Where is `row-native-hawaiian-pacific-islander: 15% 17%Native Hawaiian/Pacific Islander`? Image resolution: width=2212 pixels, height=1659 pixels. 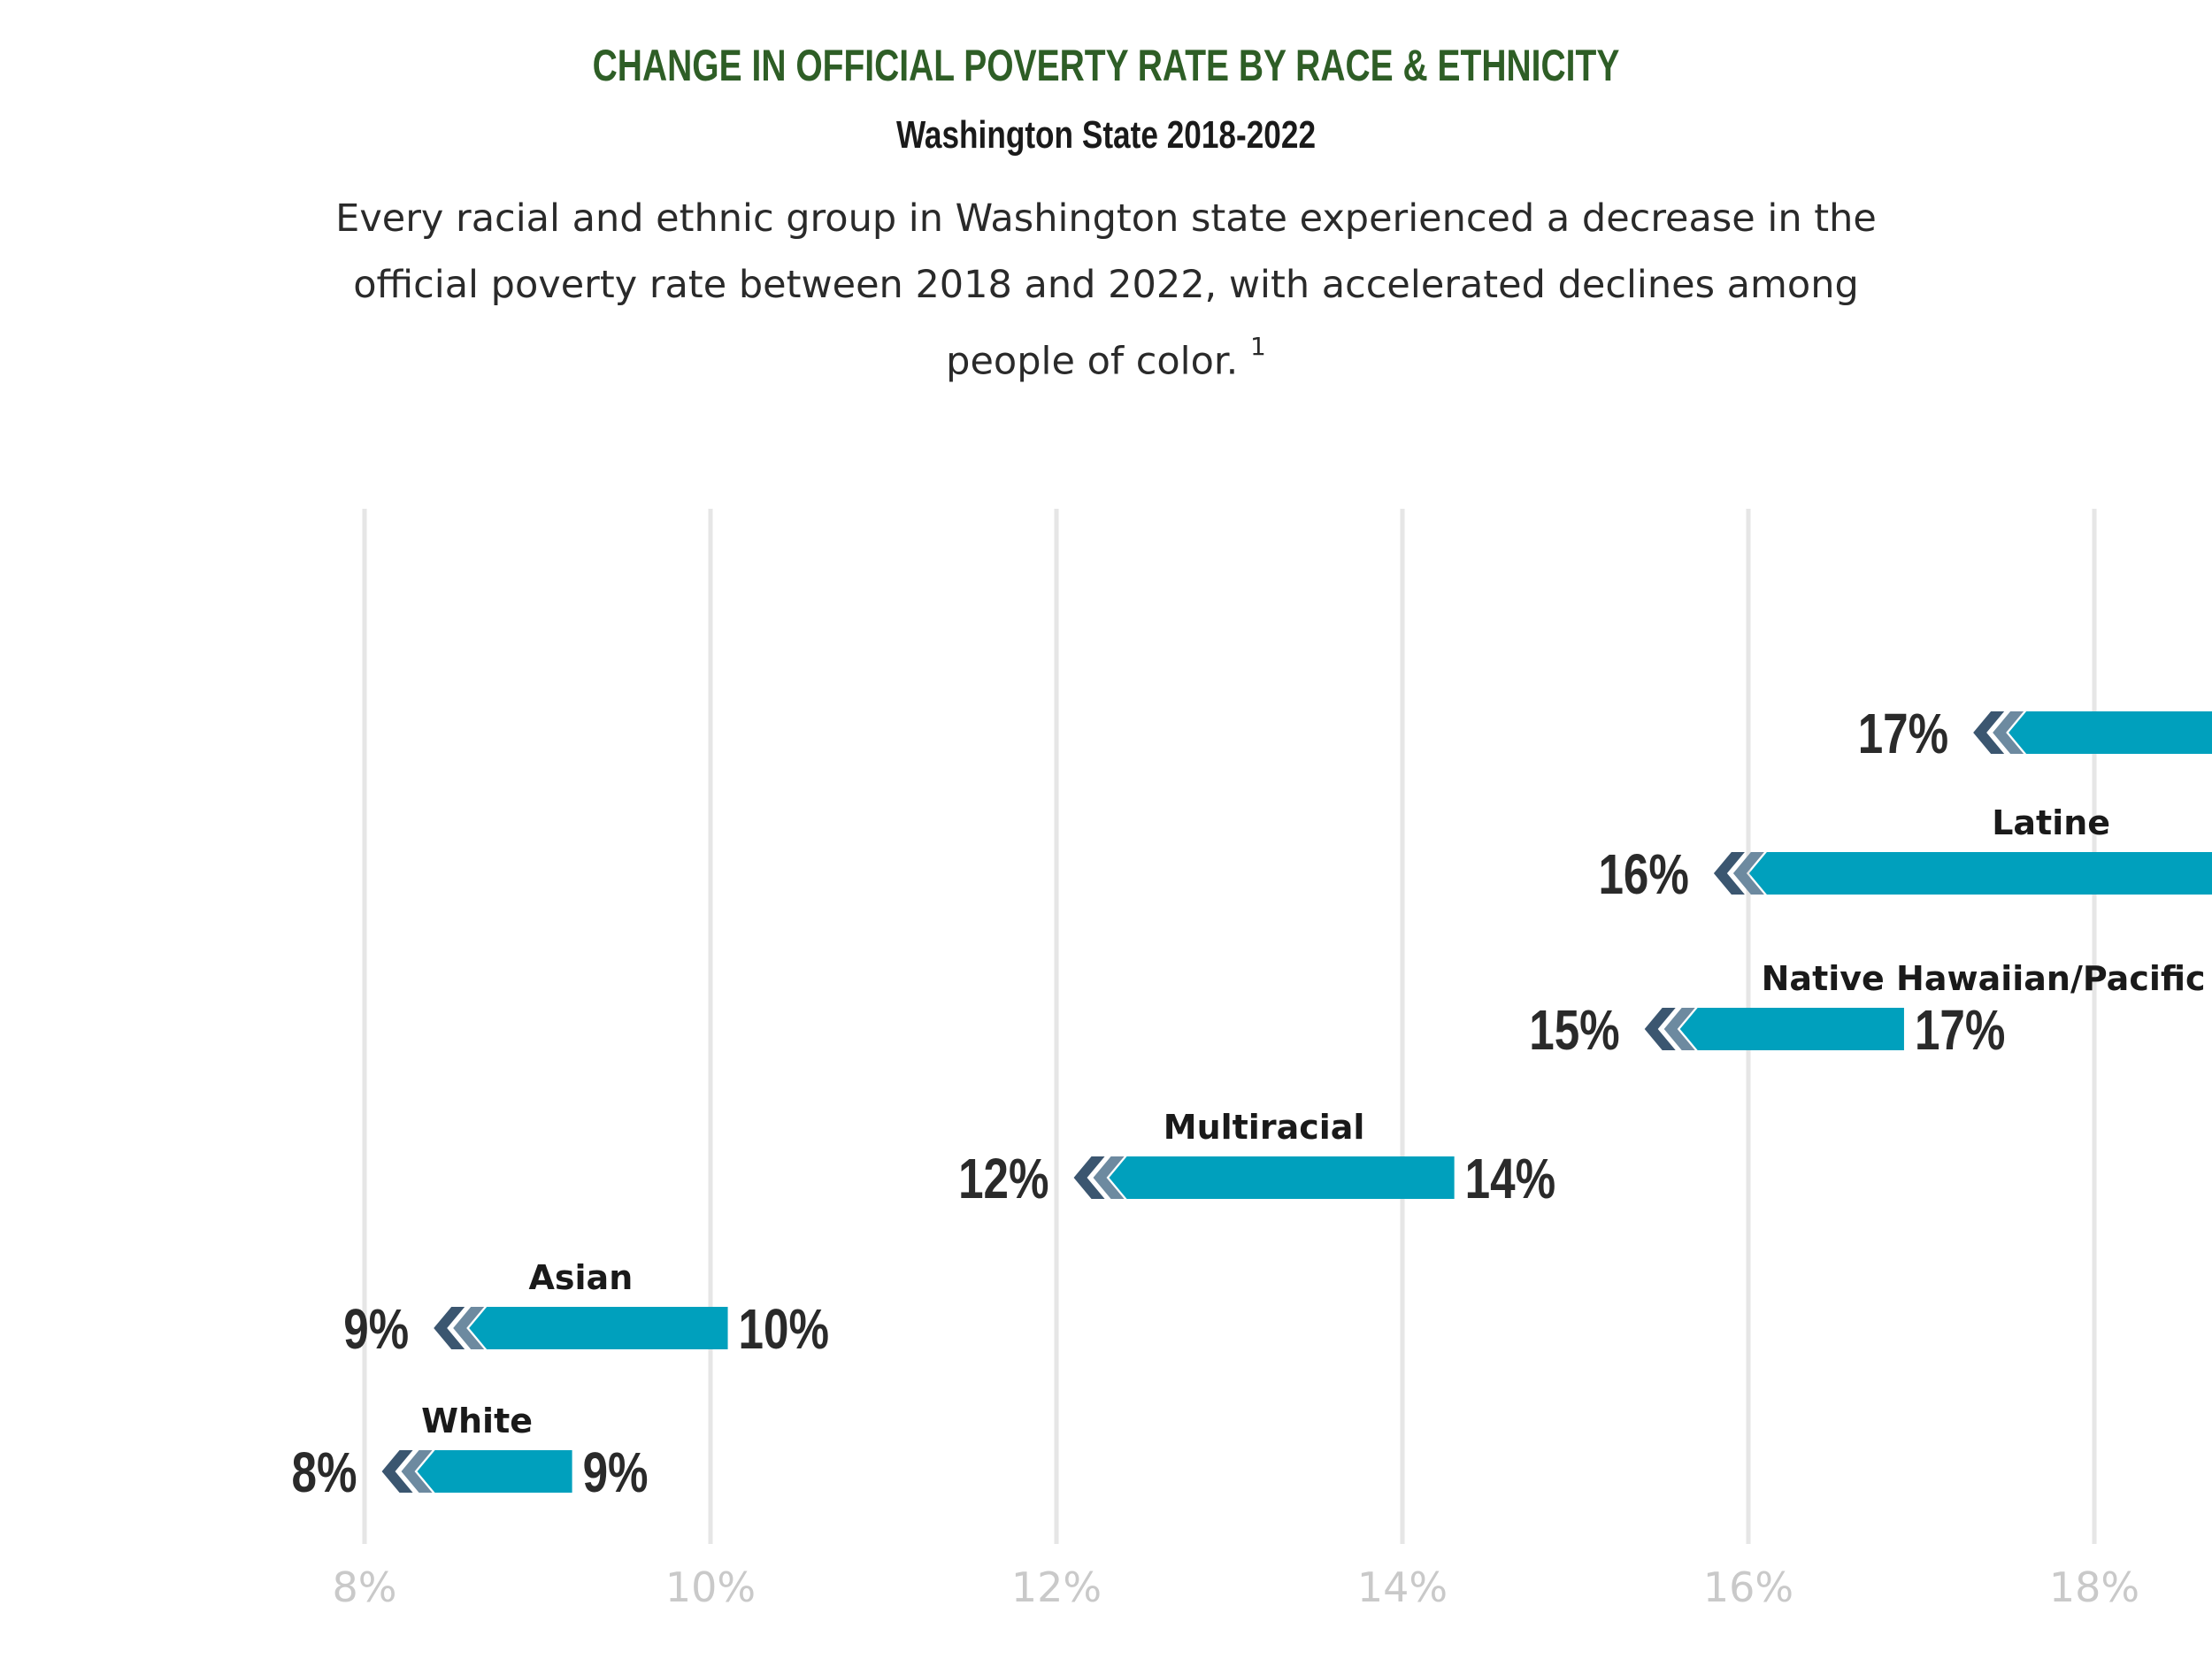
row-native-hawaiian-pacific-islander: 15% 17%Native Hawaiian/Pacific Islander is located at coordinates (1871, 1011).